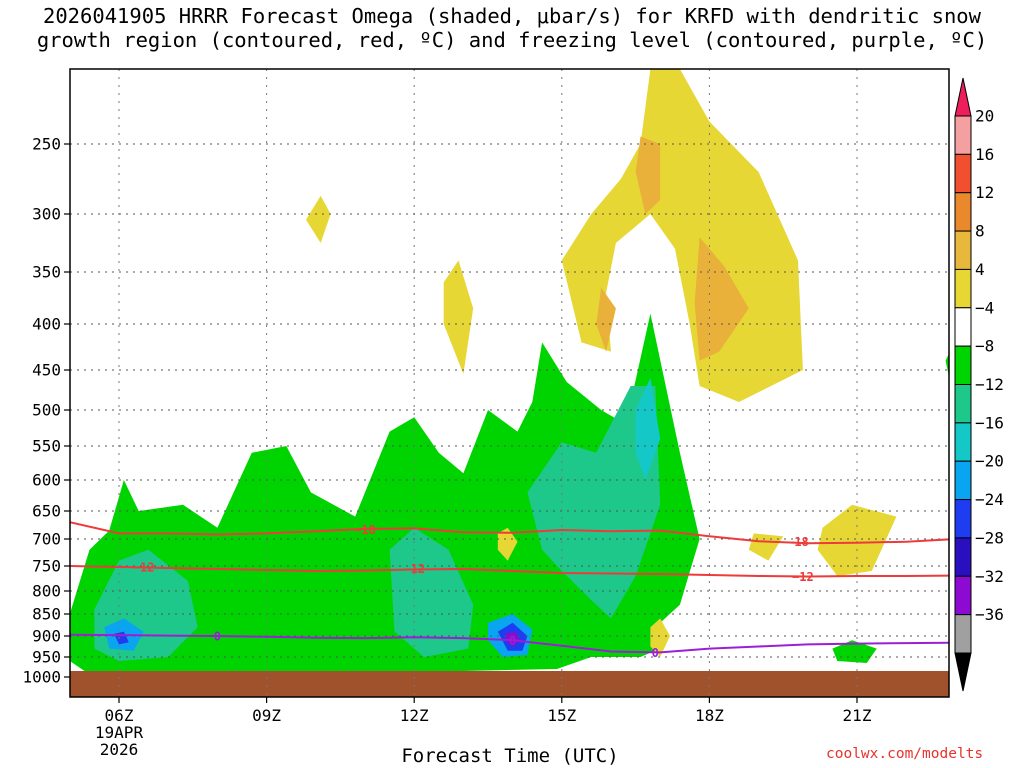 The width and height of the screenshot is (1024, 768). What do you see at coordinates (990, 626) in the screenshot?
I see `omega-region-blue-far-right` at bounding box center [990, 626].